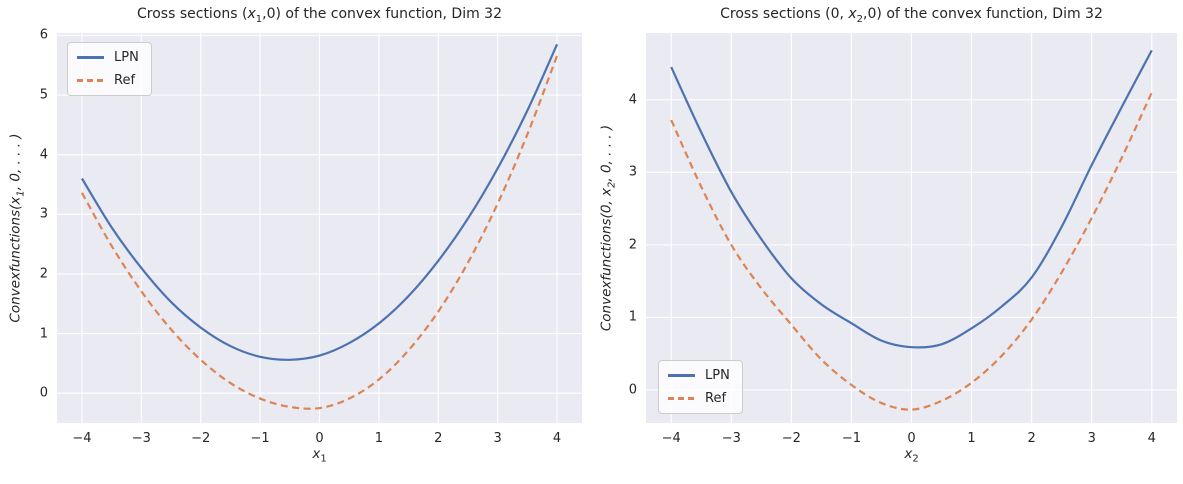 The image size is (1183, 484). I want to click on y-axis-label-right-plot: Convexfunctions(0, x2, 0, . . . ), so click(608, 228).